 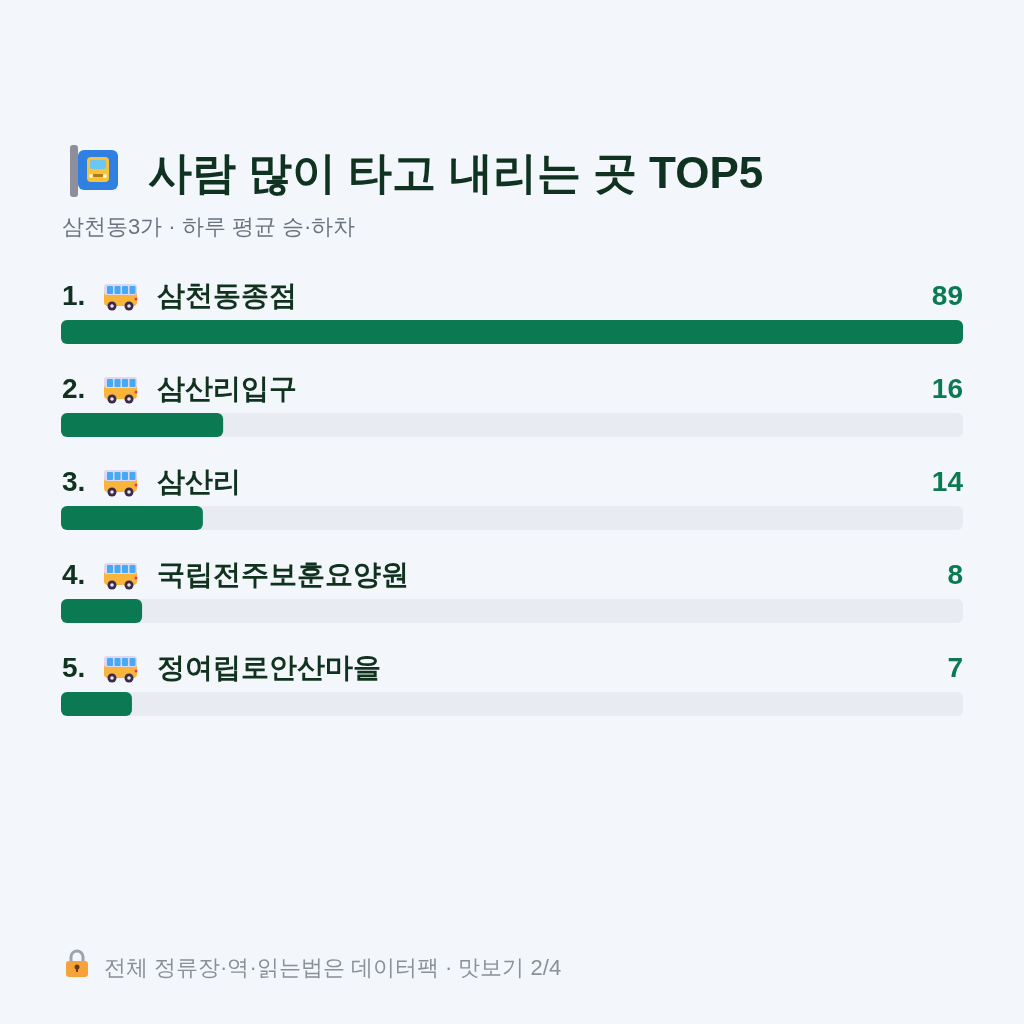 I want to click on category-label: 5. 정여립로안산마을, so click(x=221, y=667).